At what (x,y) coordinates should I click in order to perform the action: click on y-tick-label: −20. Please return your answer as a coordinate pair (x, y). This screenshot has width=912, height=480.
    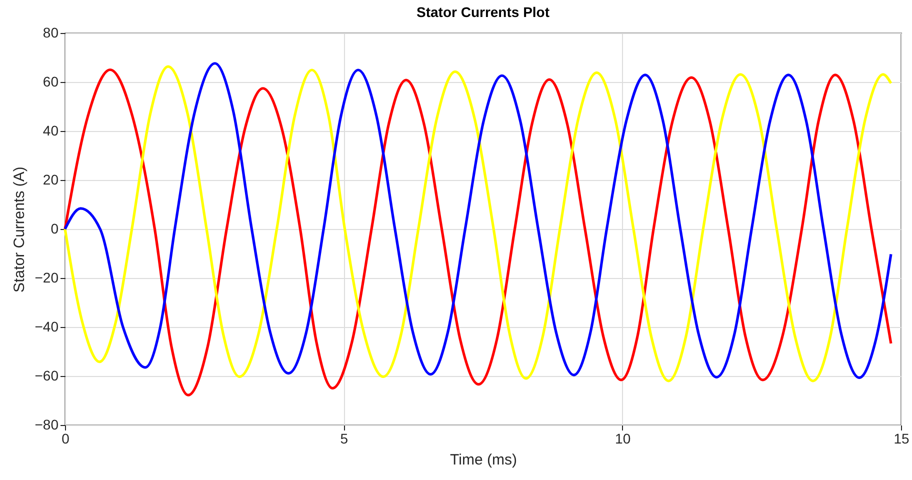
    Looking at the image, I should click on (46, 278).